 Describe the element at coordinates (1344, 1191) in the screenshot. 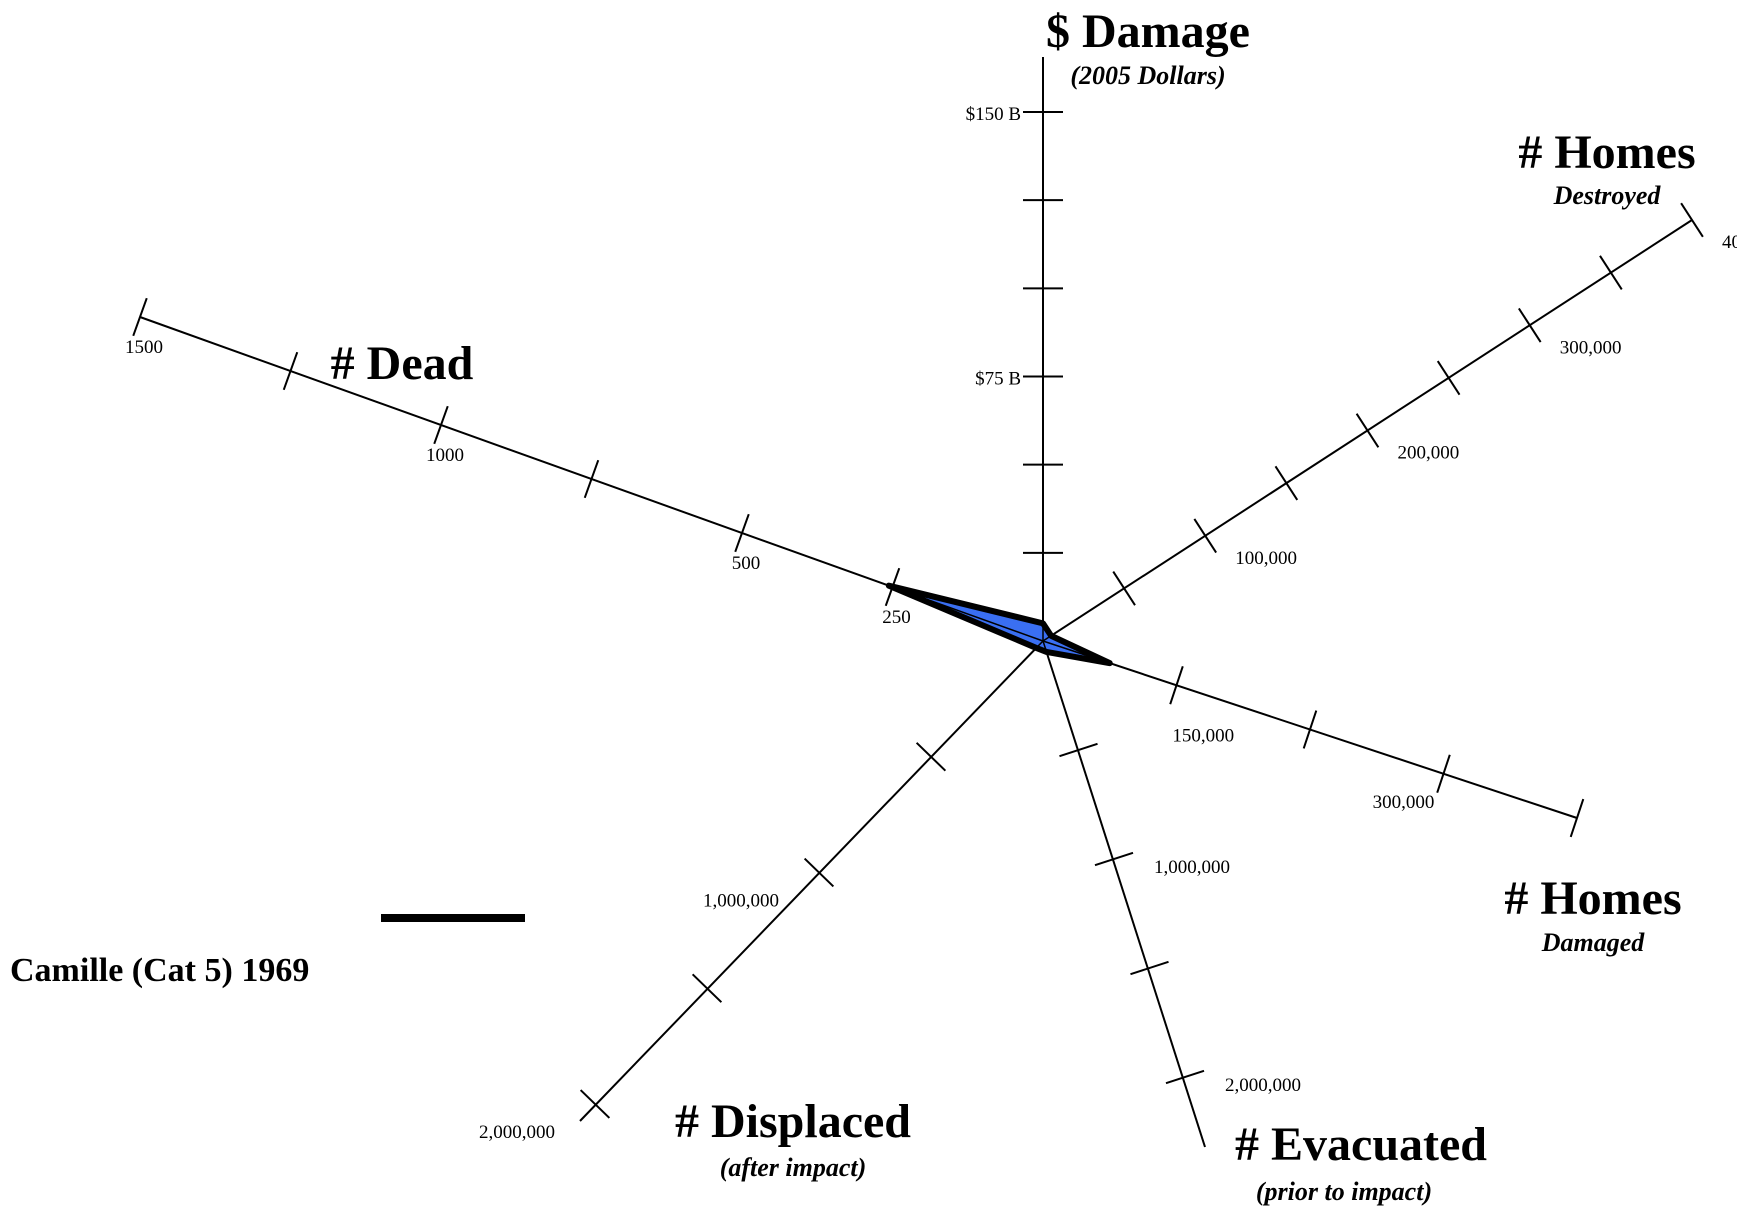

I see `axis-subtitle-evacuated: (prior to impact)` at that location.